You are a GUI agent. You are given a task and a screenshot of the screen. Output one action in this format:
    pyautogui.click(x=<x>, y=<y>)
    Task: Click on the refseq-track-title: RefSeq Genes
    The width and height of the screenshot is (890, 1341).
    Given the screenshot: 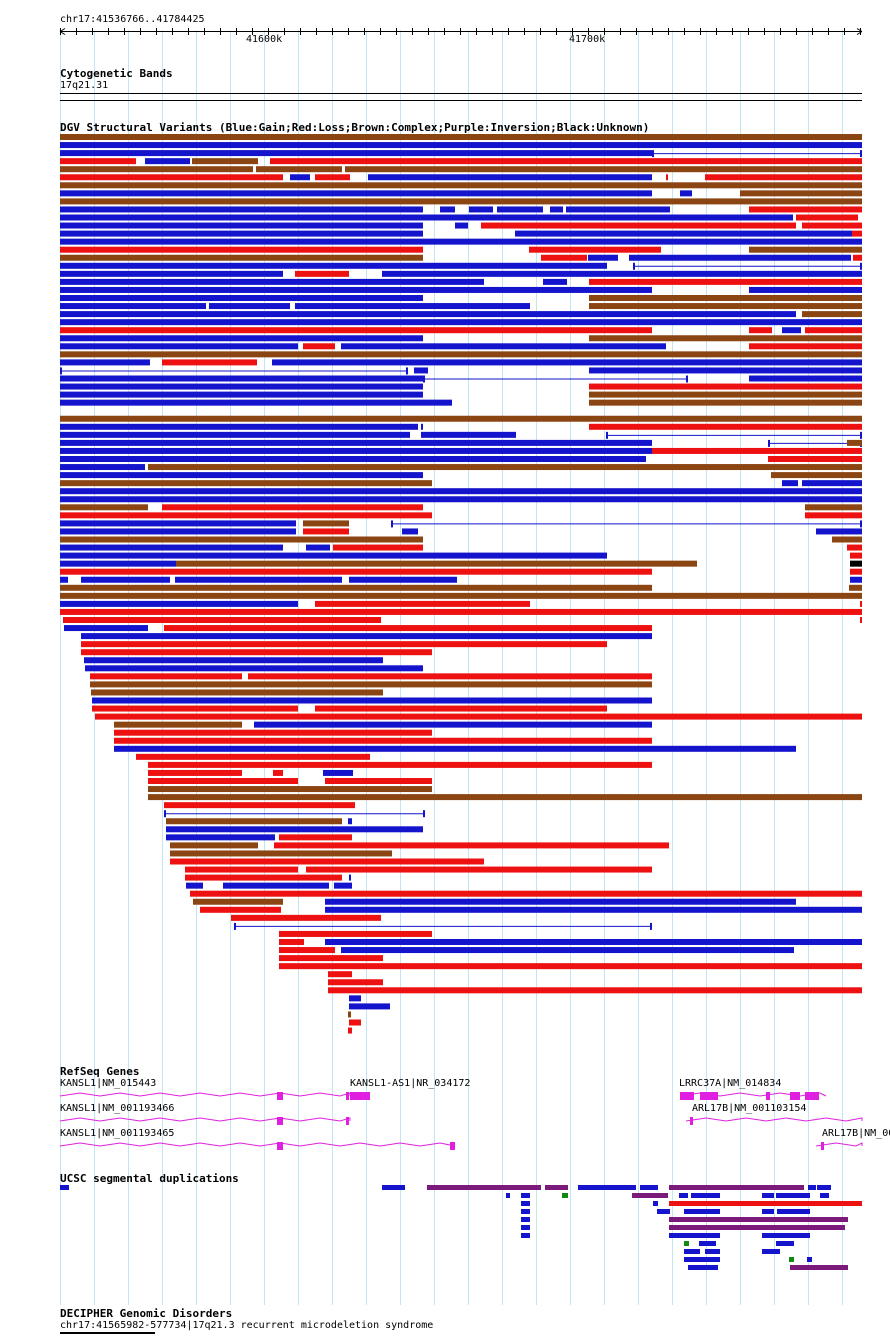 What is the action you would take?
    pyautogui.click(x=100, y=1071)
    